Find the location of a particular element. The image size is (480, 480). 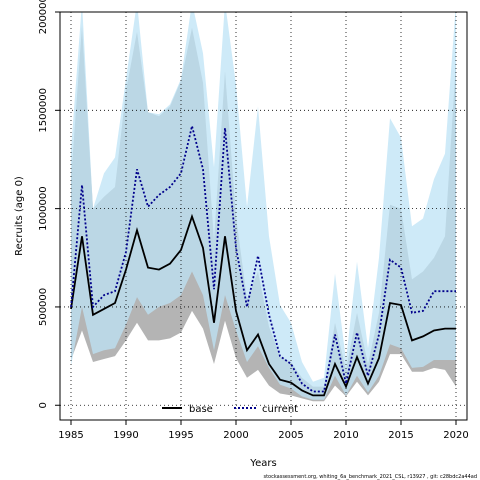

y-tick-label: 0 is located at coordinates (43, 405).